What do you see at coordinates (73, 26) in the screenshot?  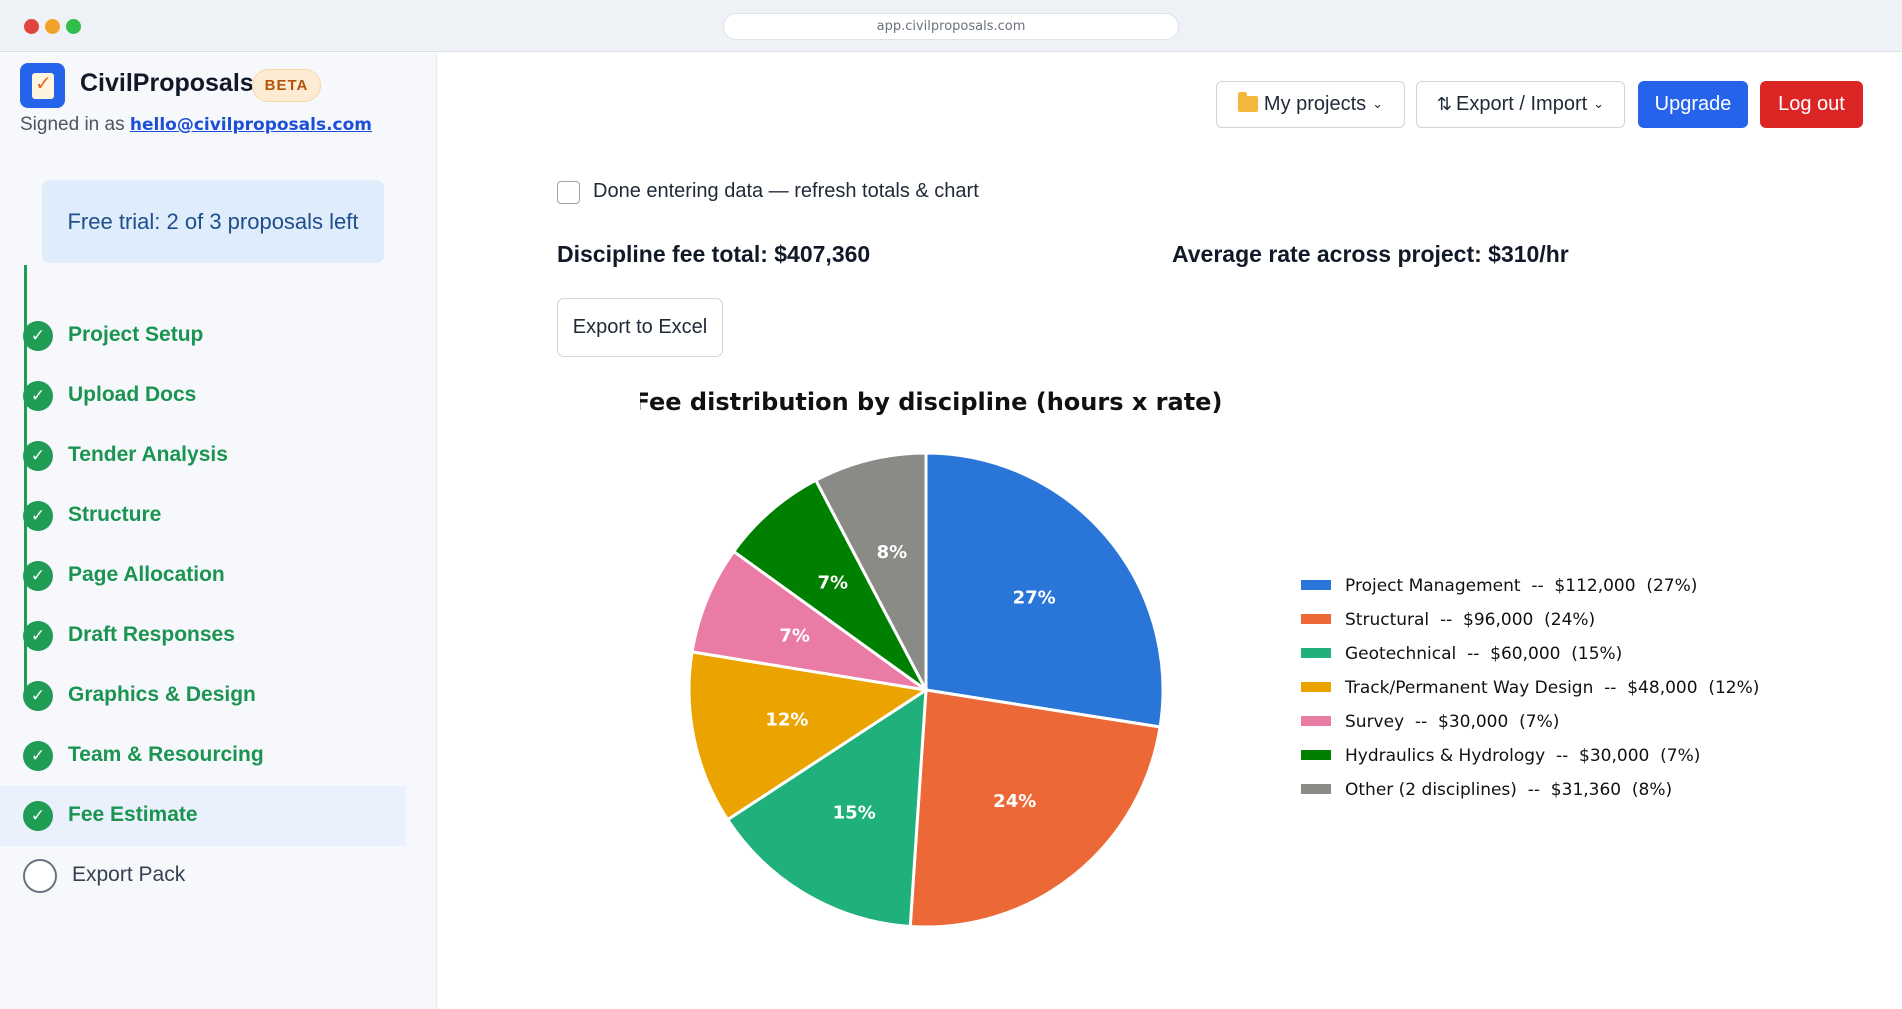 I see `maximize-window-button` at bounding box center [73, 26].